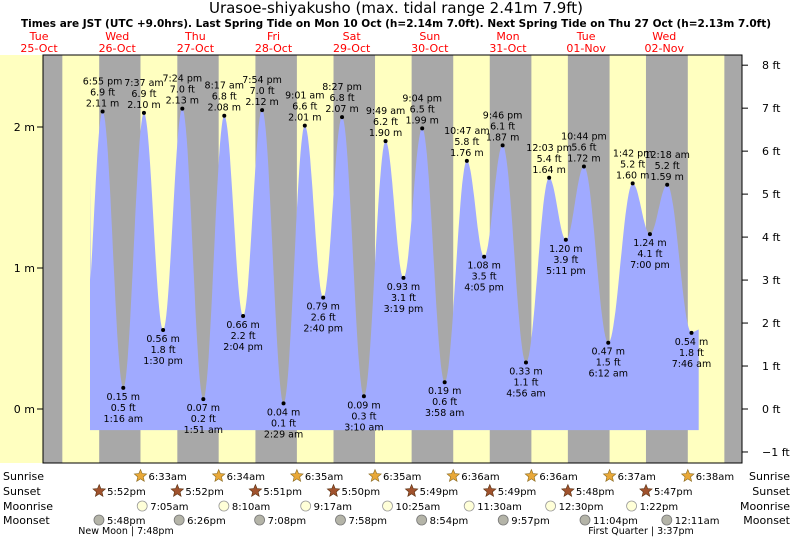 This screenshot has width=793, height=539. What do you see at coordinates (422, 98) in the screenshot?
I see `tide-time: 9:04 pm` at bounding box center [422, 98].